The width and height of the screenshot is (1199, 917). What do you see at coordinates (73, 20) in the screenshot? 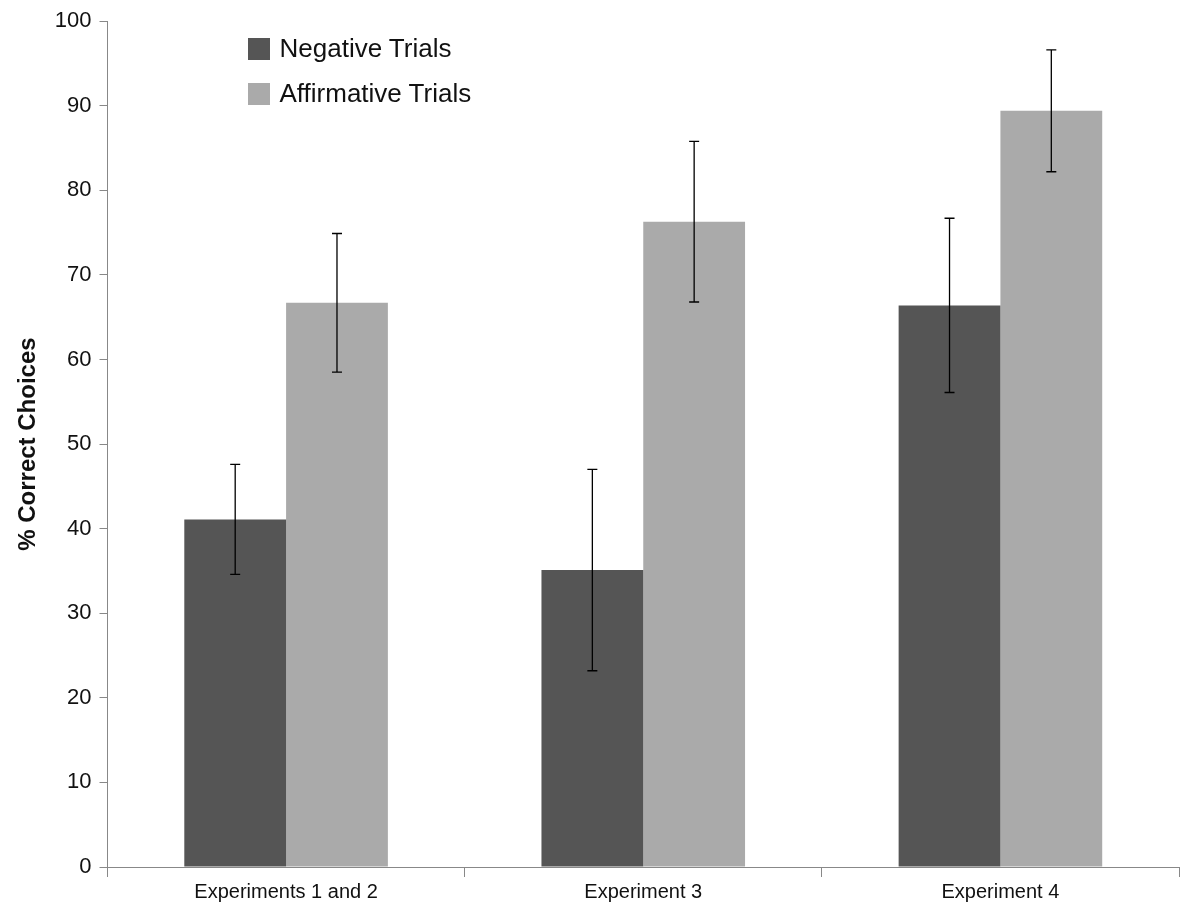
I see `y-tick-label: 100` at bounding box center [73, 20].